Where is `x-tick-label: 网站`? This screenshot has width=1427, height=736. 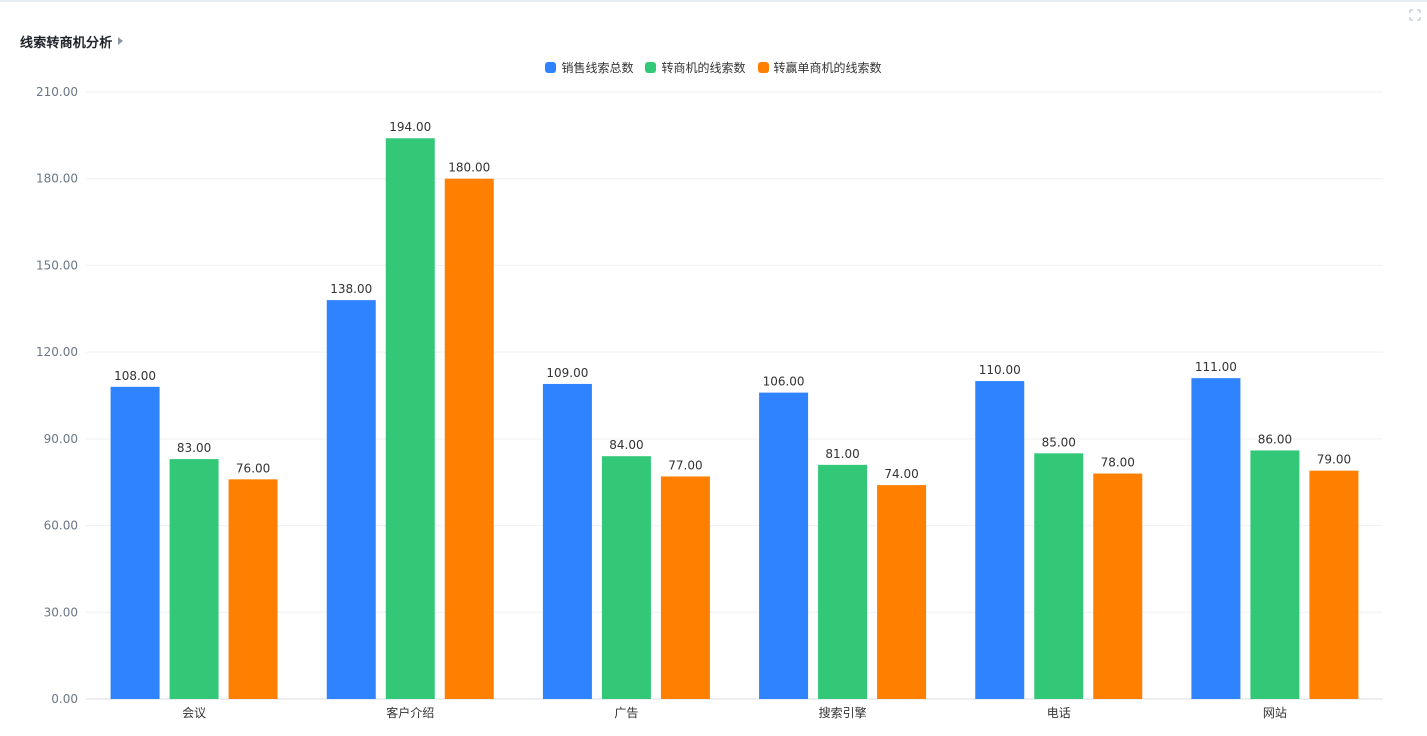 x-tick-label: 网站 is located at coordinates (1275, 713).